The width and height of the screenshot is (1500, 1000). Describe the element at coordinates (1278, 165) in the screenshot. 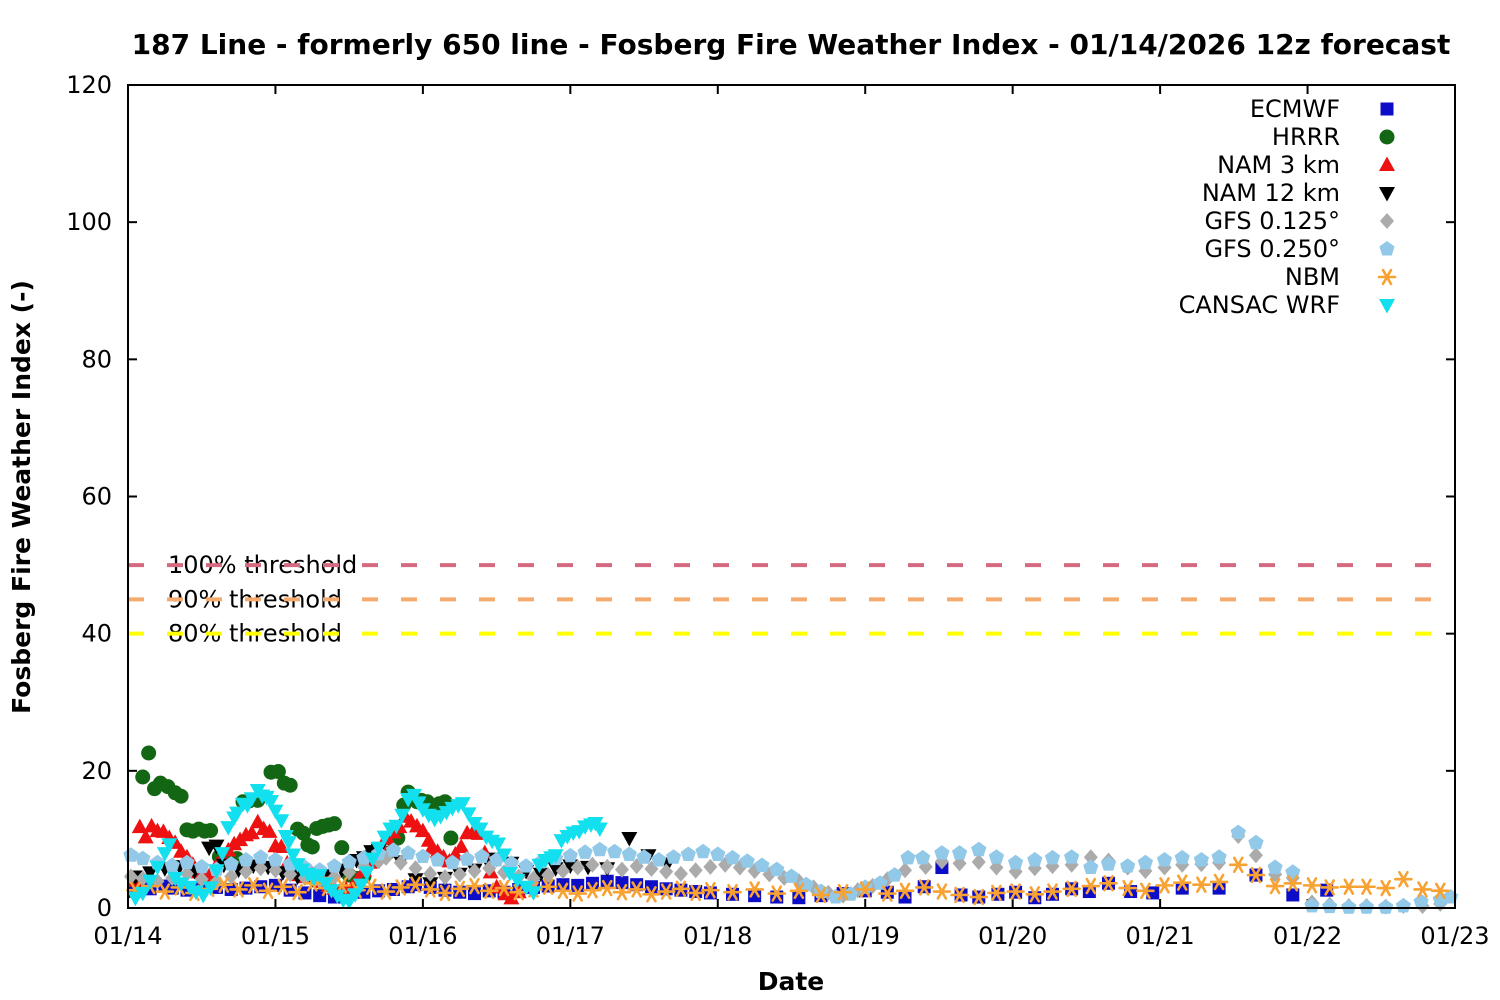

I see `legend-label: NAM 3 km` at that location.